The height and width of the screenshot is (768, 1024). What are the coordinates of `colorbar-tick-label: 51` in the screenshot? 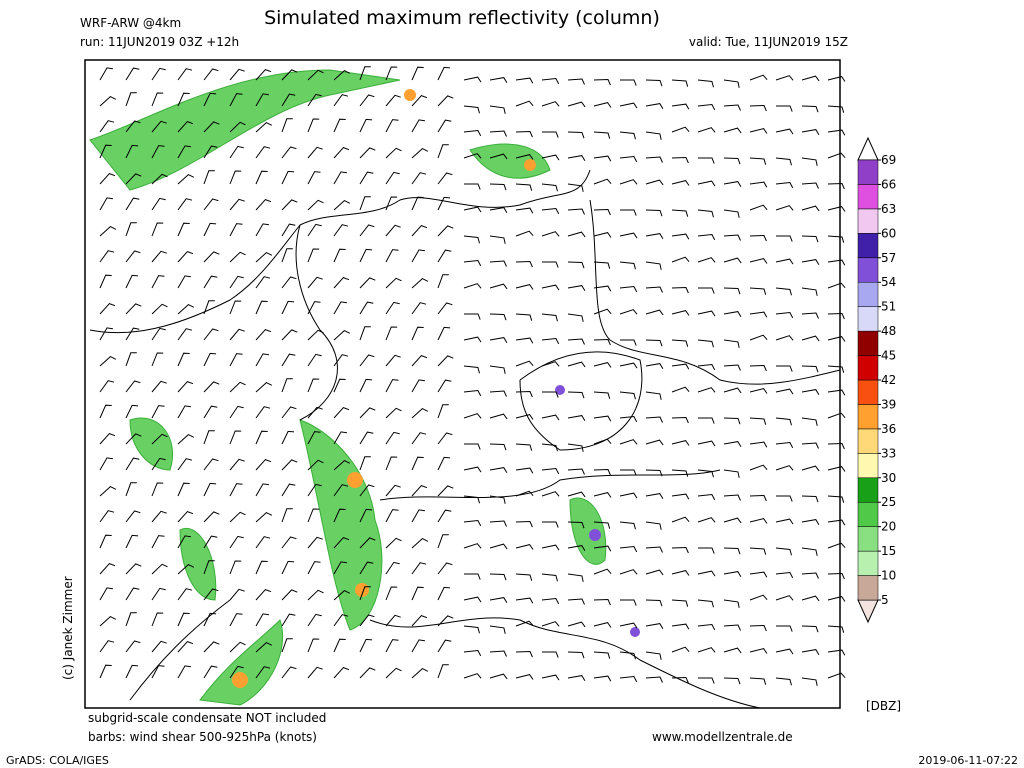 It's located at (888, 307).